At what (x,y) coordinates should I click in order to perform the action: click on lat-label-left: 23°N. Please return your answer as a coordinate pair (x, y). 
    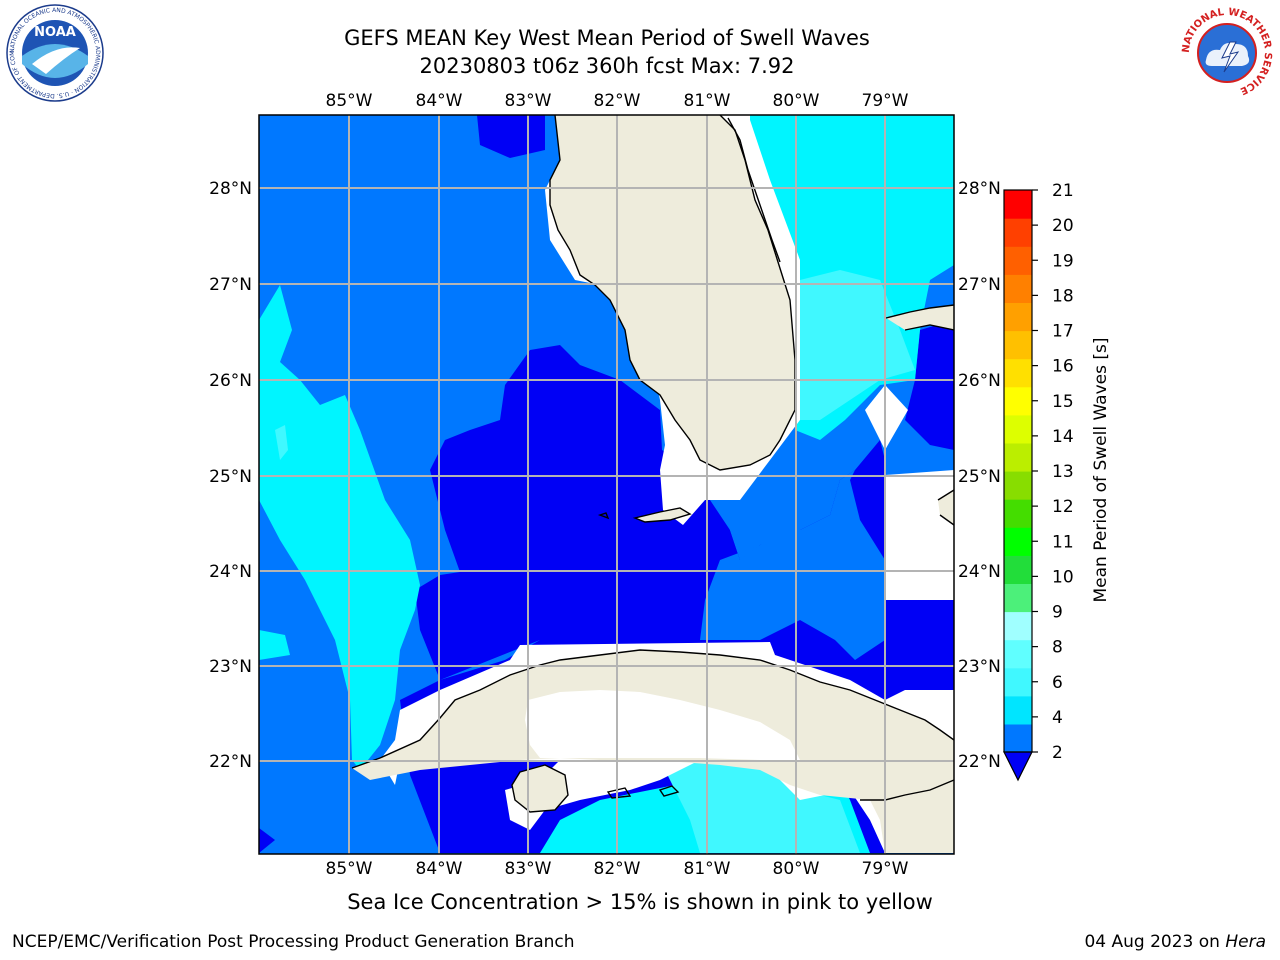
    Looking at the image, I should click on (230, 667).